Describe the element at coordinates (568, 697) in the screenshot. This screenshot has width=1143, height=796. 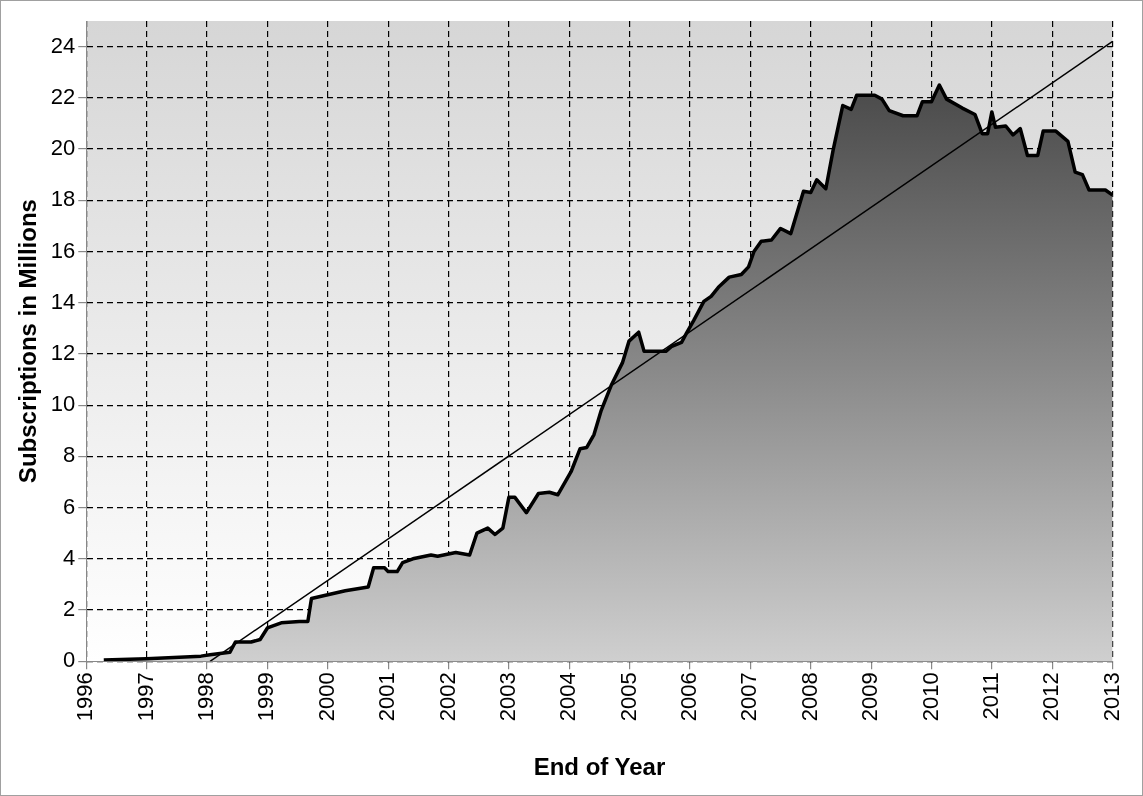
I see `x-tick-label: 2004` at that location.